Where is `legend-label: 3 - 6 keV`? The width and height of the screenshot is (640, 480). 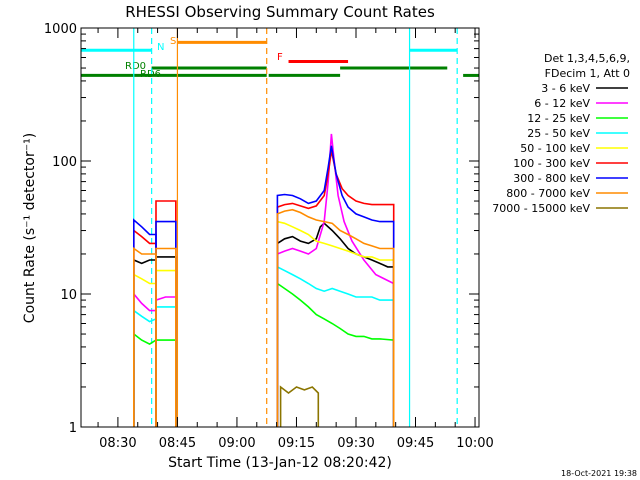
legend-label: 3 - 6 keV is located at coordinates (565, 88).